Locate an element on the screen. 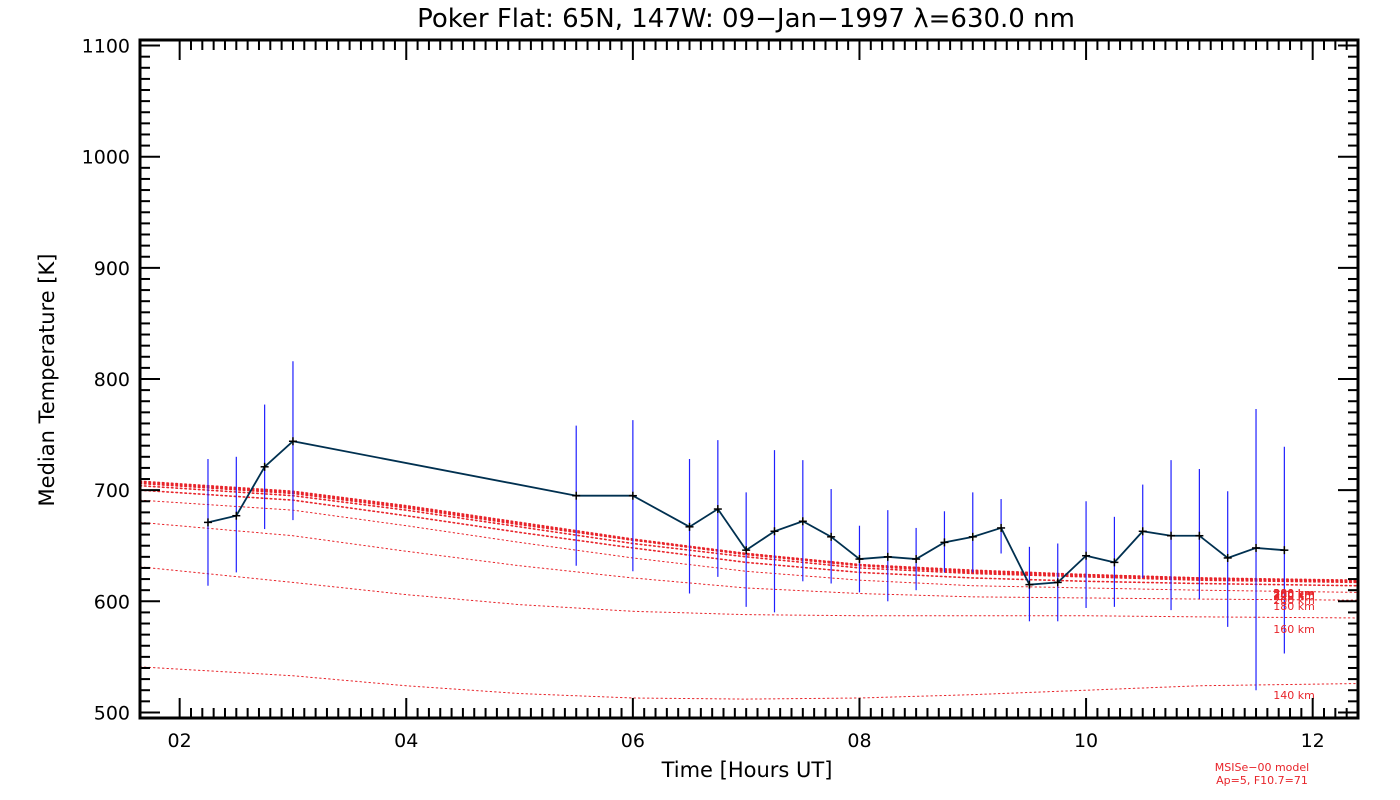  temperature-series is located at coordinates (746, 513).